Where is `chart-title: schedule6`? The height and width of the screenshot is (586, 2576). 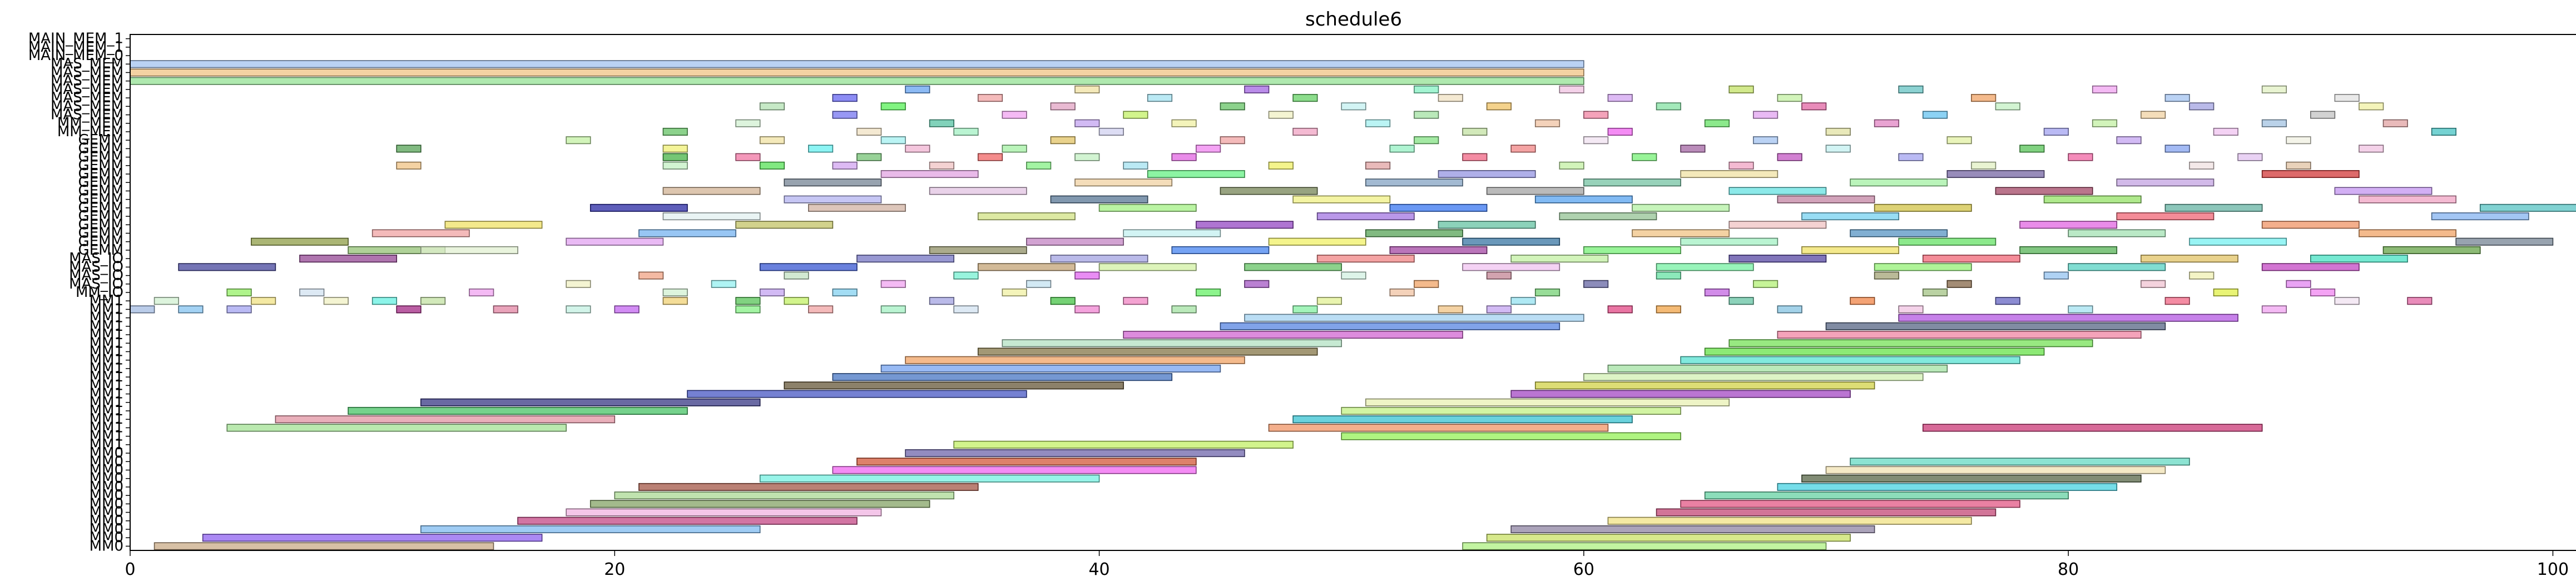 chart-title: schedule6 is located at coordinates (1353, 19).